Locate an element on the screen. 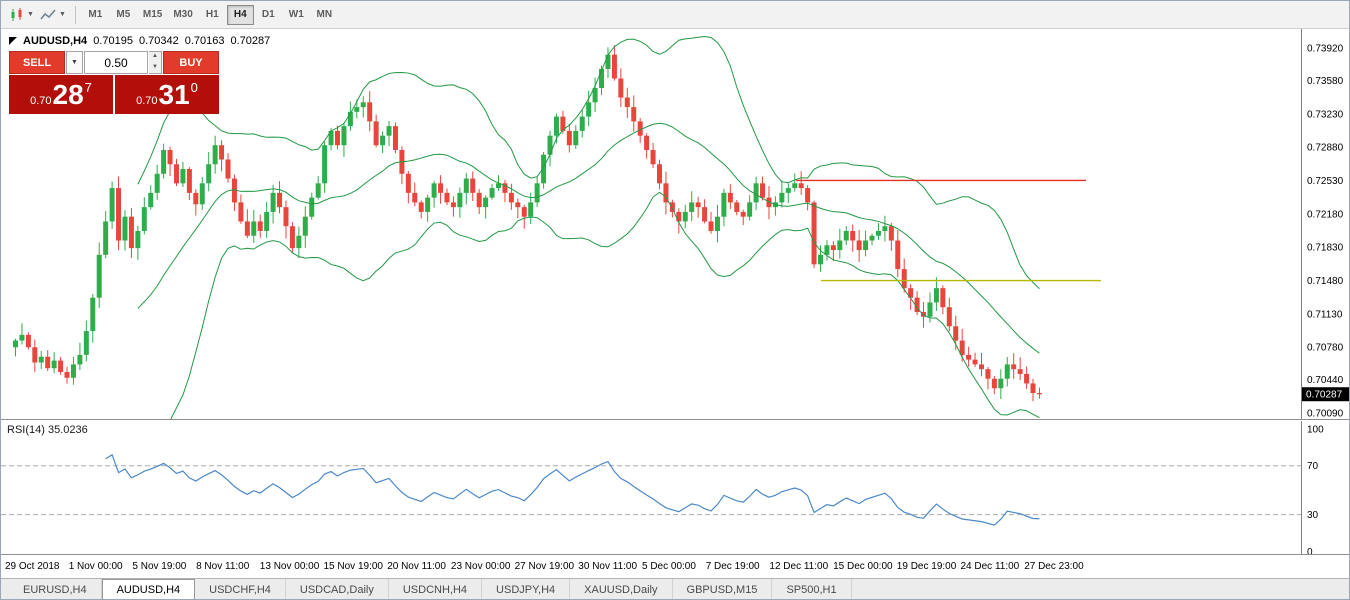 The image size is (1350, 600). price-axis-label: 0.70780 is located at coordinates (1325, 348).